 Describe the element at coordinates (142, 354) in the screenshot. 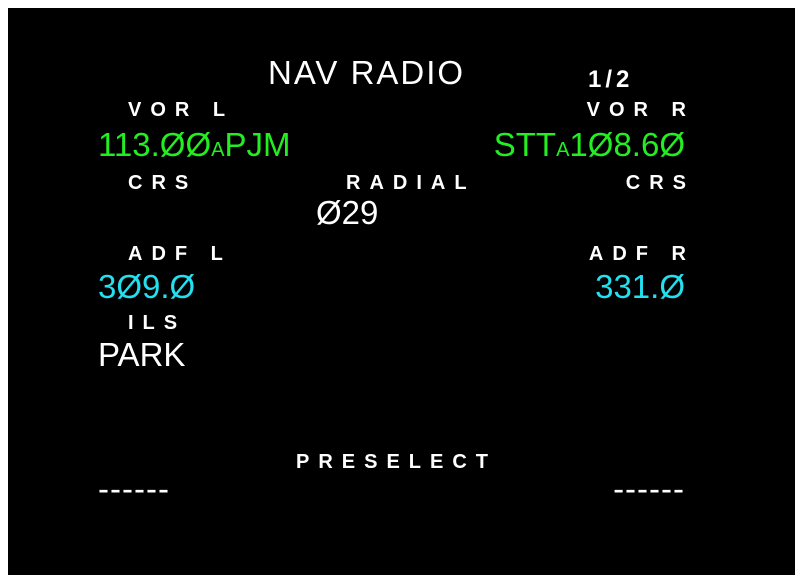

I see `ils-value: PARK` at that location.